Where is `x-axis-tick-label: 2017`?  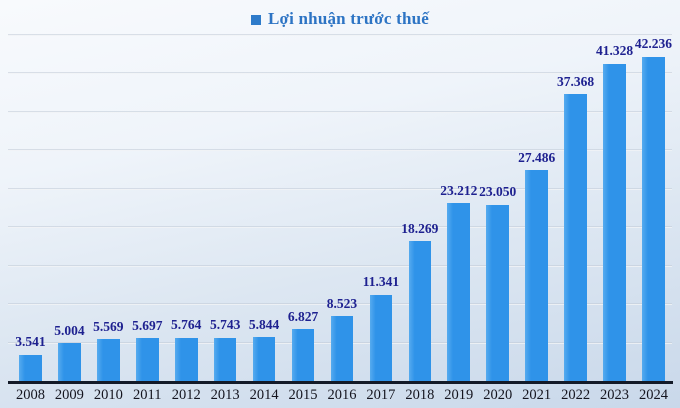 x-axis-tick-label: 2017 is located at coordinates (381, 395).